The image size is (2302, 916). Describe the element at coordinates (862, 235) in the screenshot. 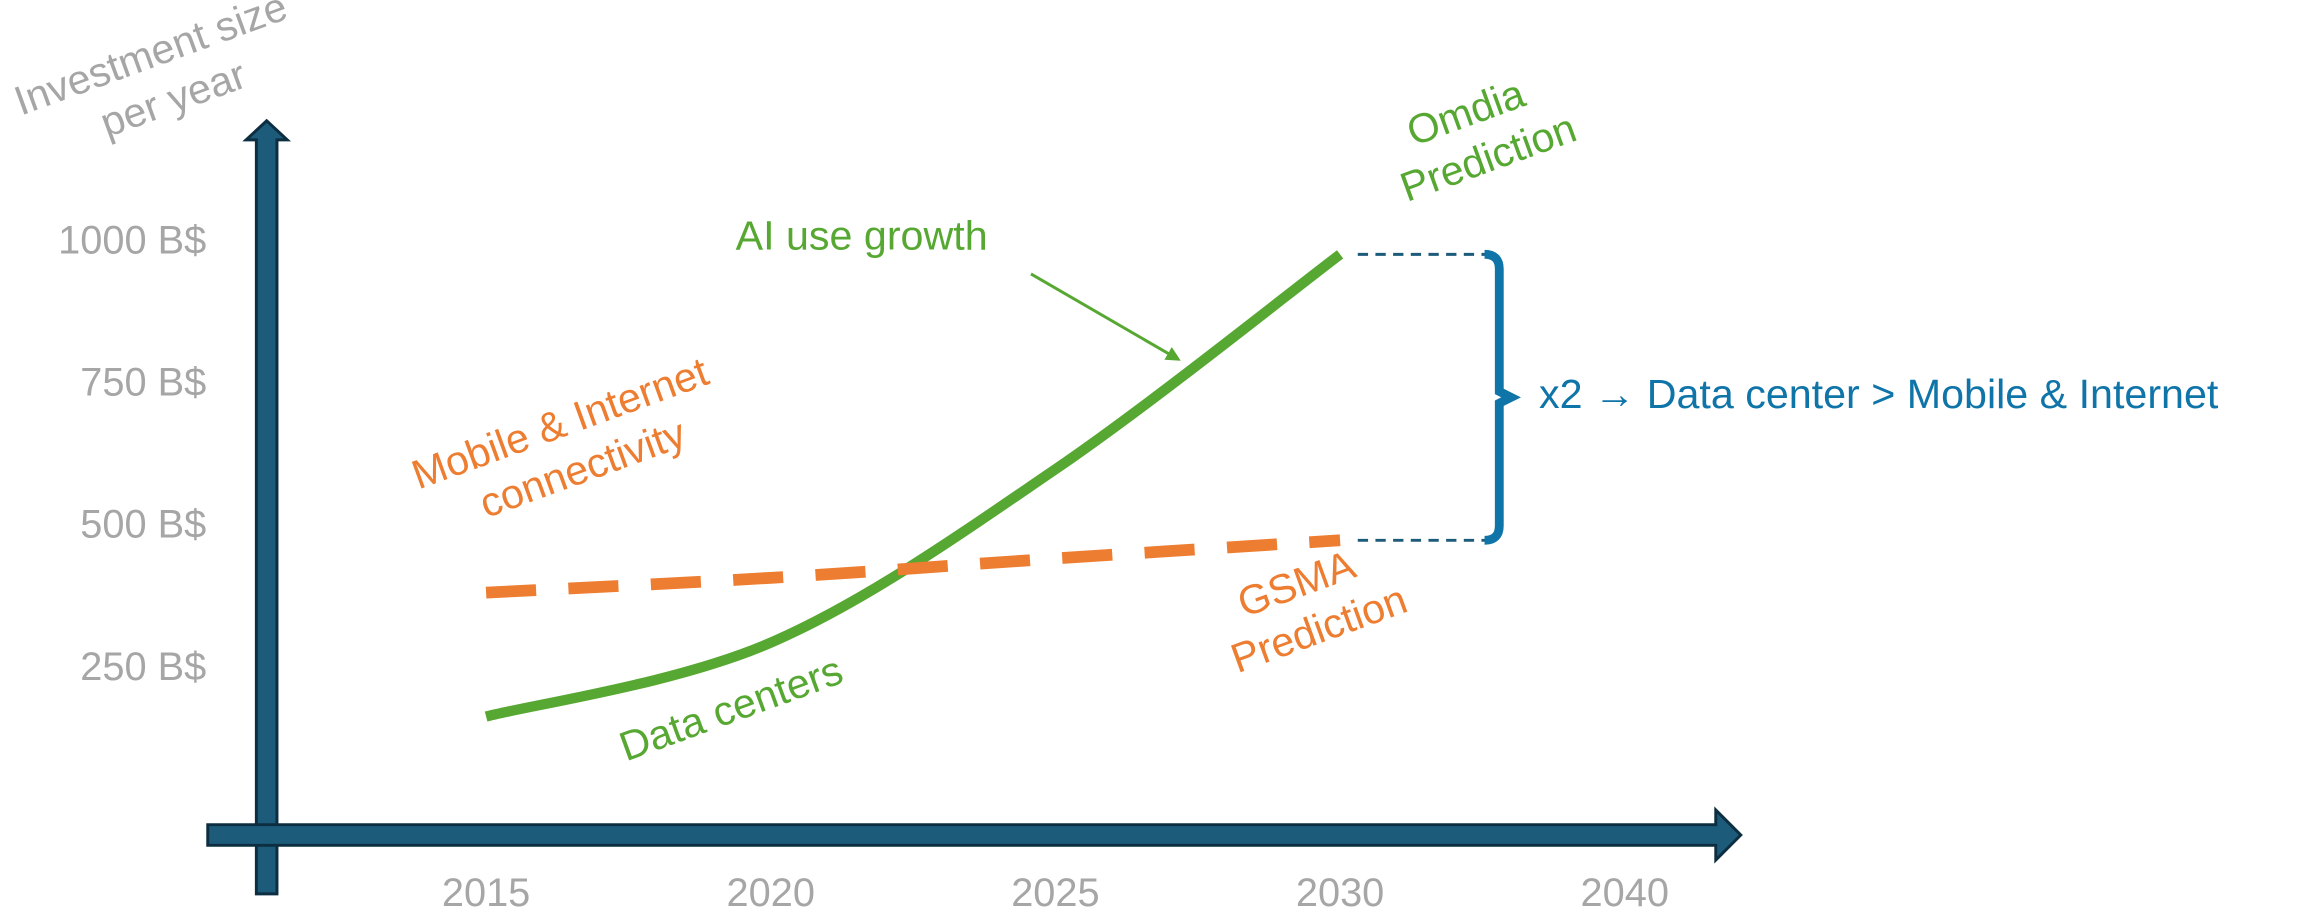

I see `annotation: AI use growth` at that location.